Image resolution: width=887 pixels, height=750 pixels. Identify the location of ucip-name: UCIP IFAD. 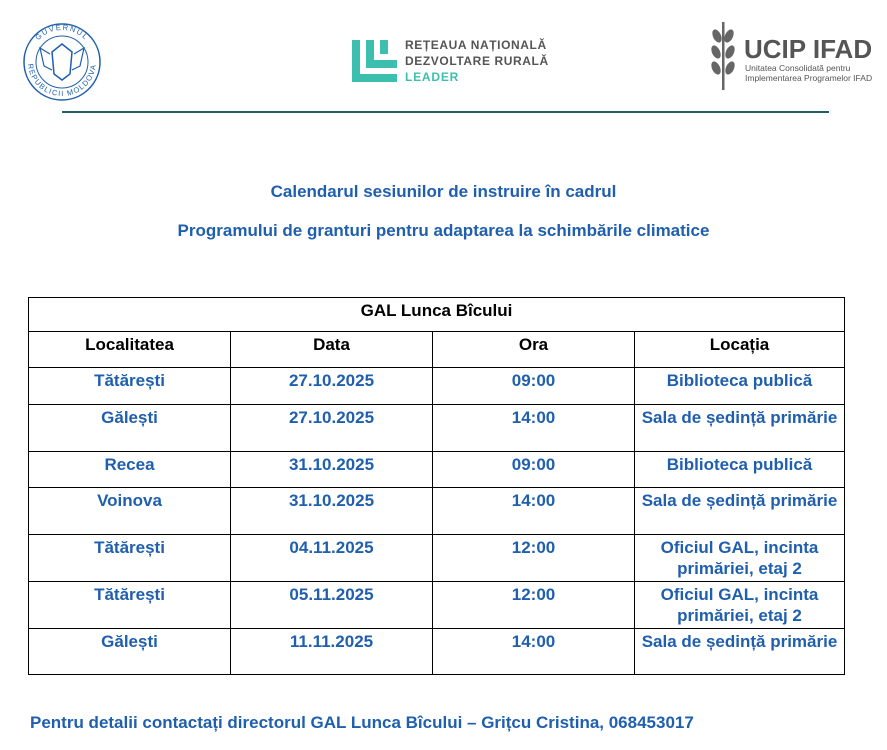
(808, 49).